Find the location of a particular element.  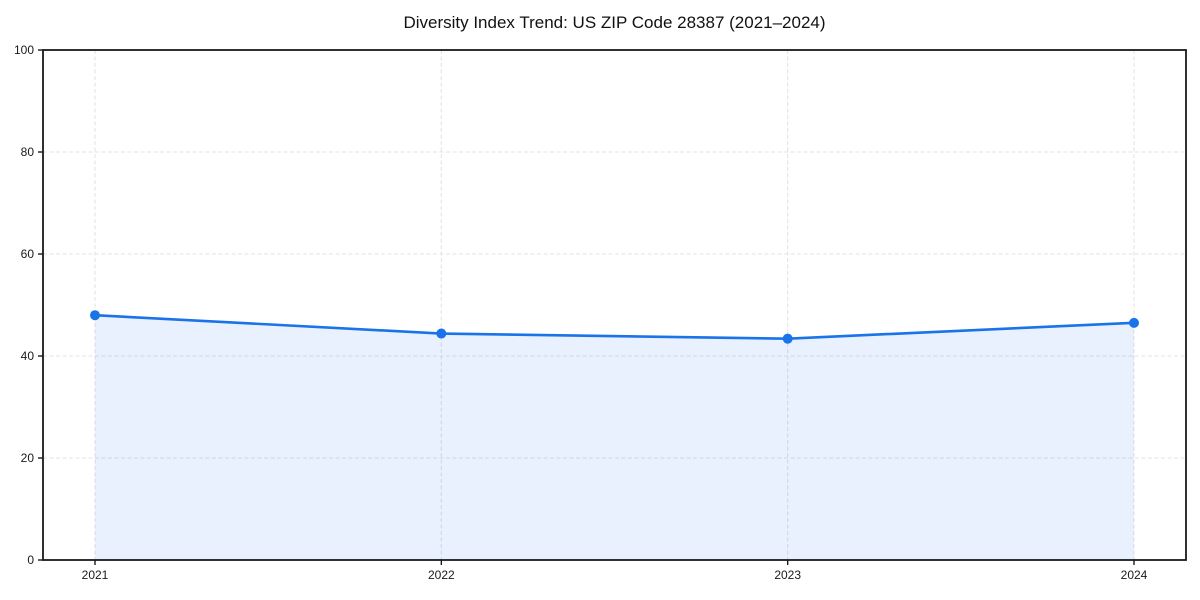

data-point-2024 is located at coordinates (1134, 322).